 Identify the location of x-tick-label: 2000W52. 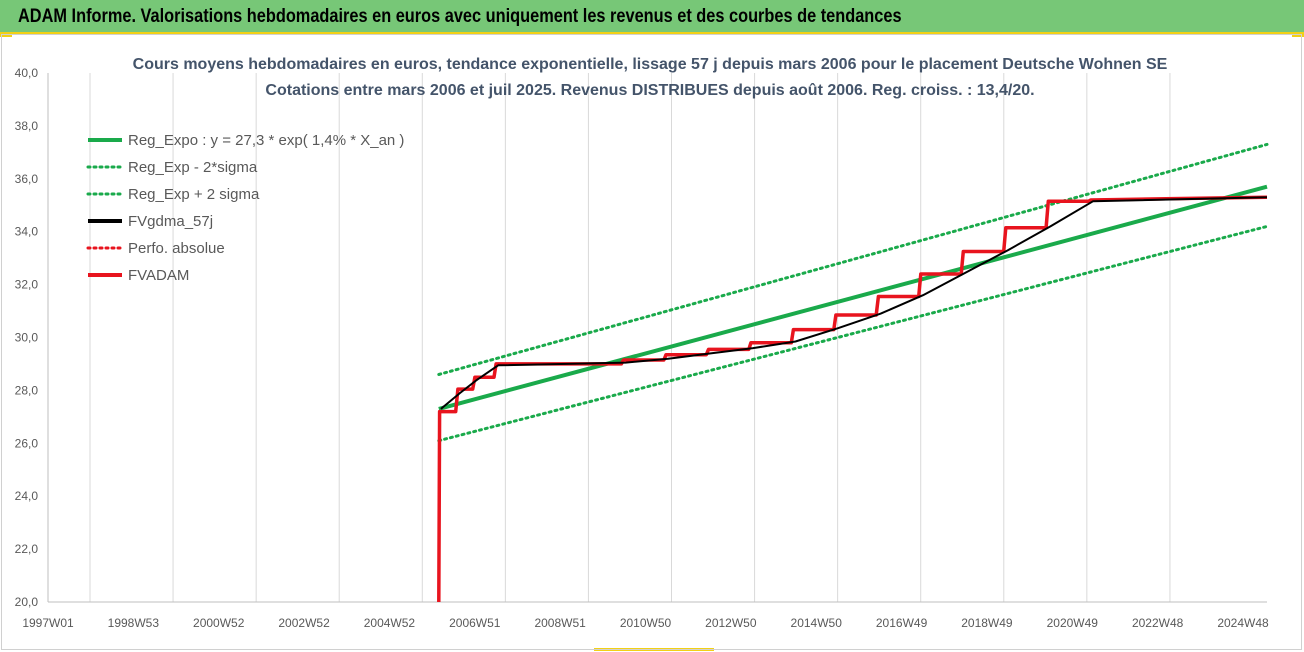
(219, 623).